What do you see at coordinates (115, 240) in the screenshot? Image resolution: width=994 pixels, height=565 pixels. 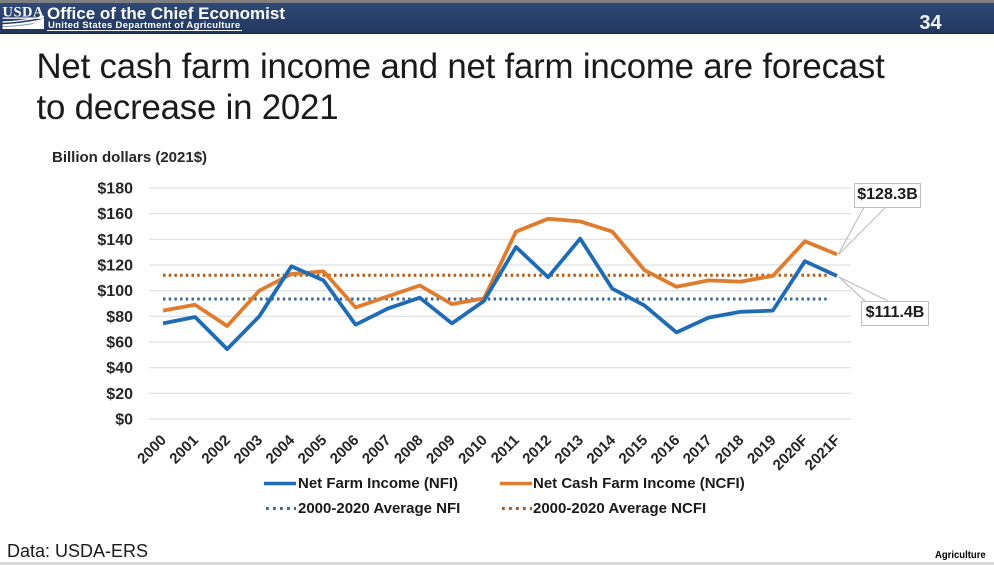 I see `svg-text: $140` at bounding box center [115, 240].